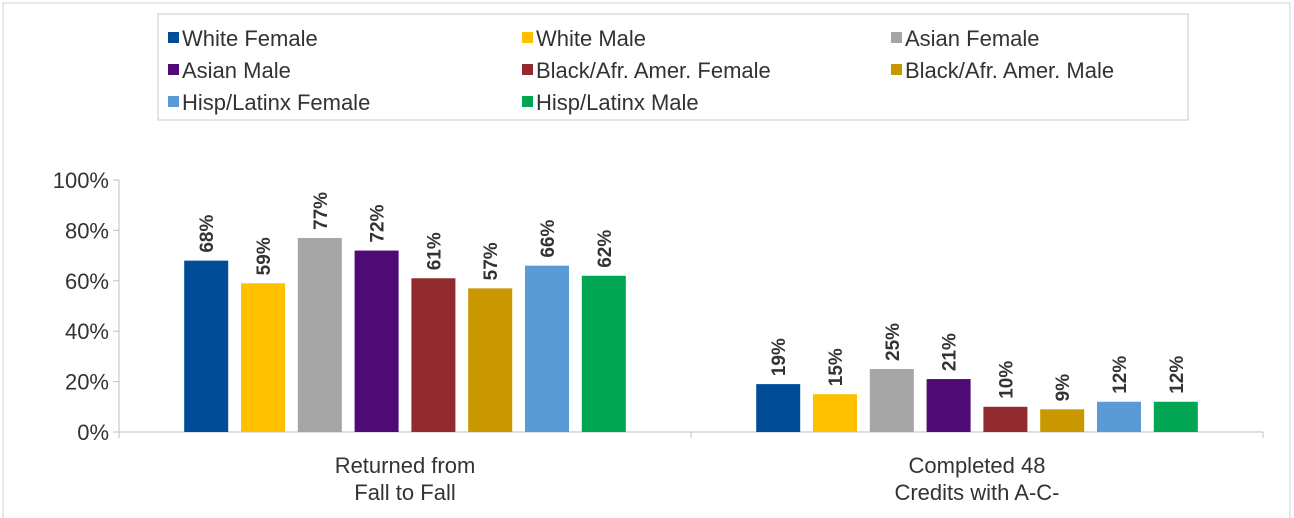 This screenshot has width=1294, height=518. What do you see at coordinates (548, 239) in the screenshot?
I see `data-label: 66%` at bounding box center [548, 239].